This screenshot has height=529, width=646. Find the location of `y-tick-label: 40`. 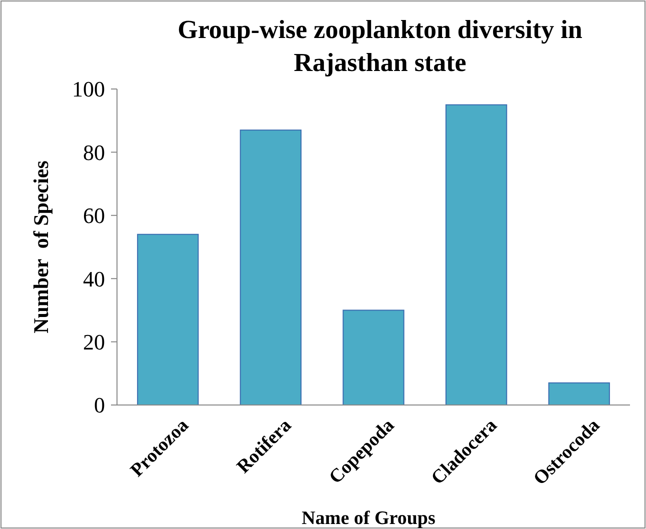

y-tick-label: 40 is located at coordinates (94, 279).